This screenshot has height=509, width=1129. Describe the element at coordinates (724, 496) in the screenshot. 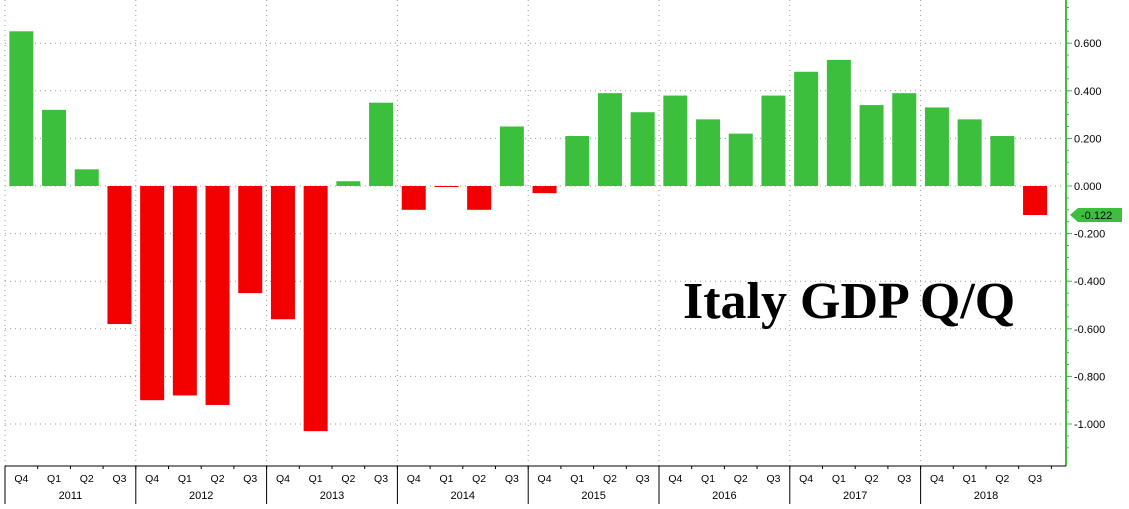

I see `year-label: 2016` at that location.